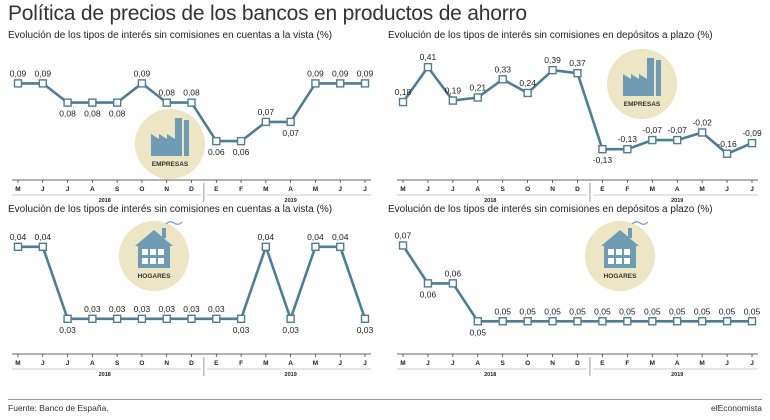  I want to click on data-label: 0,06, so click(216, 152).